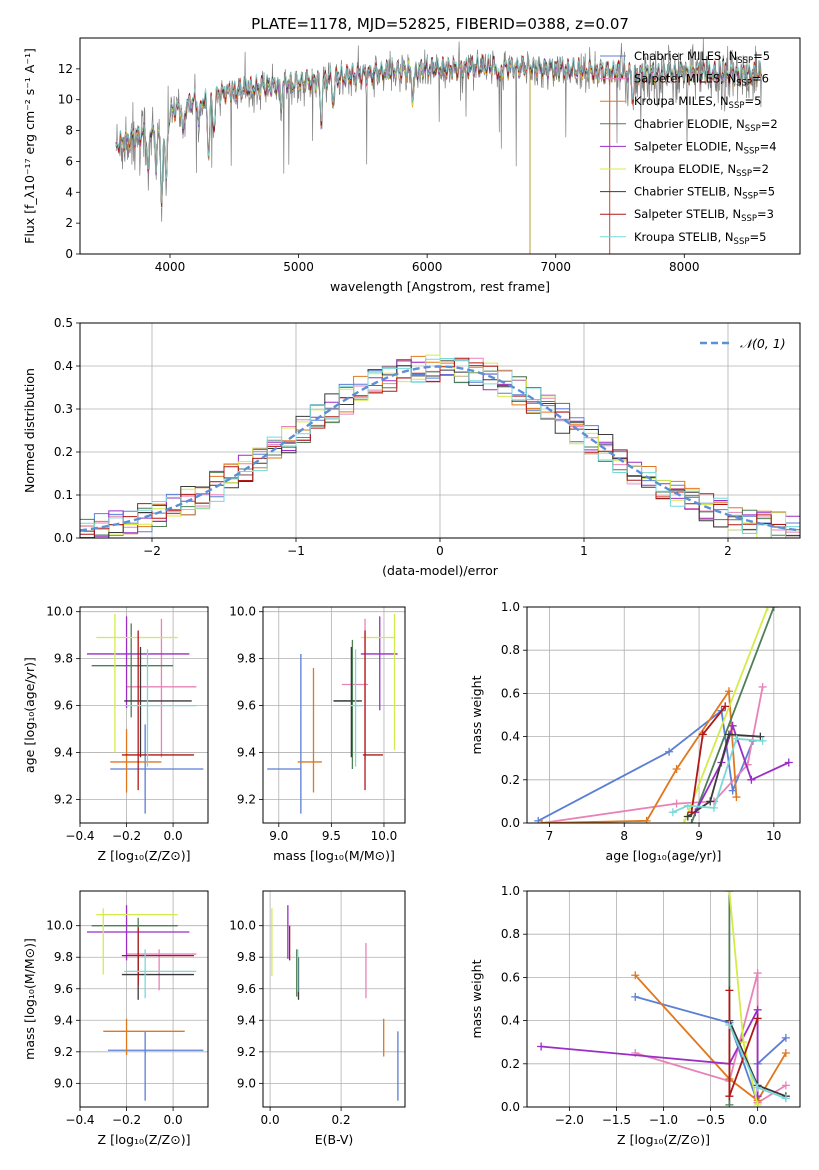 Image resolution: width=819 pixels, height=1170 pixels. What do you see at coordinates (63, 409) in the screenshot?
I see `y-tick-label: 0.3` at bounding box center [63, 409].